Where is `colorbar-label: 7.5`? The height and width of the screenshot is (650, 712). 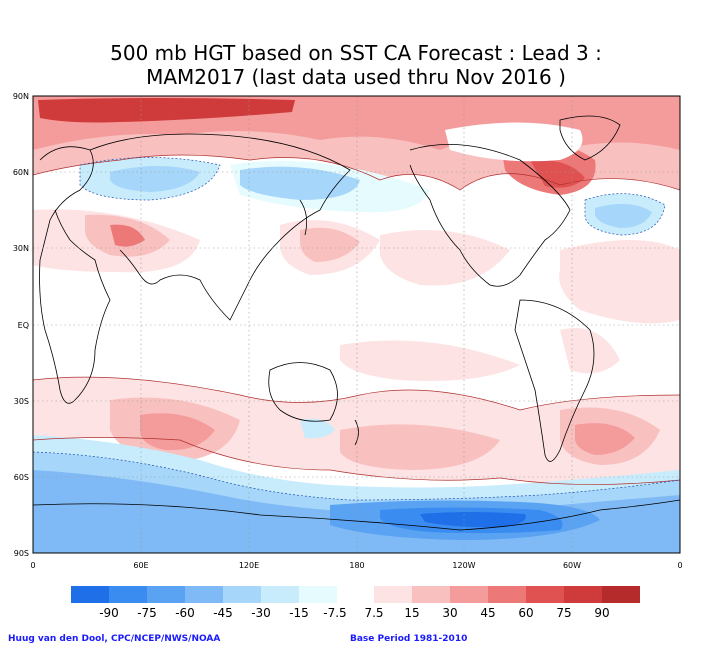
colorbar-label: 7.5 is located at coordinates (373, 613).